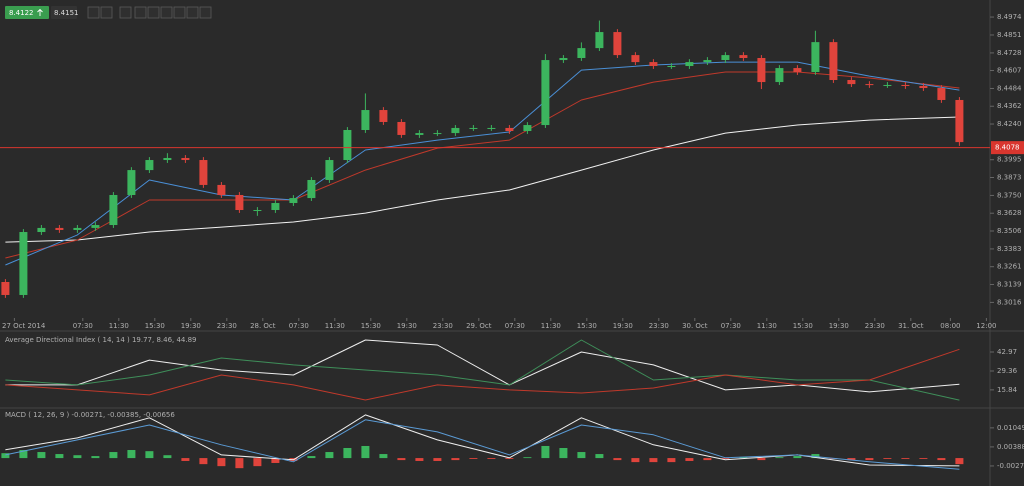  I want to click on x-tick-label: 29. Oct, so click(479, 326).